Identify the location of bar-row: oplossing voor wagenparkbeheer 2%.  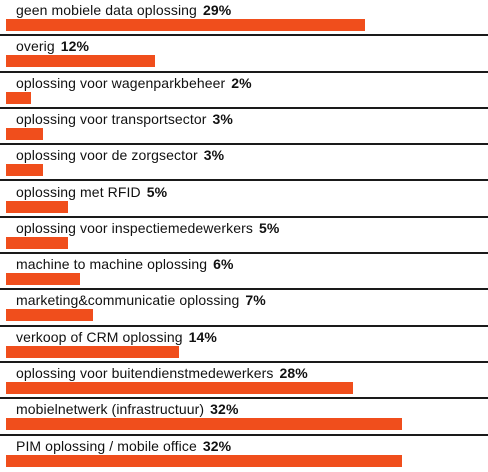
(244, 91).